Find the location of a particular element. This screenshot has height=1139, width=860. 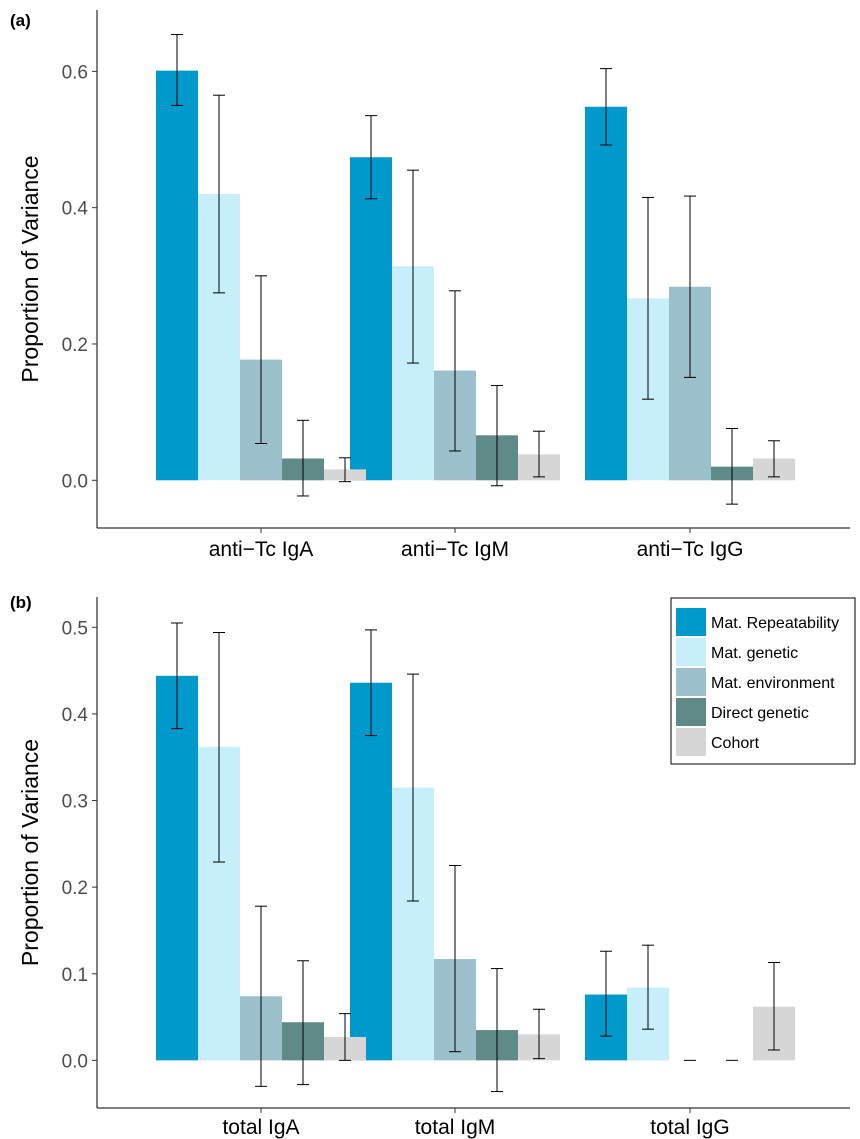

legend-entry: Mat. Repeatability is located at coordinates (775, 623).